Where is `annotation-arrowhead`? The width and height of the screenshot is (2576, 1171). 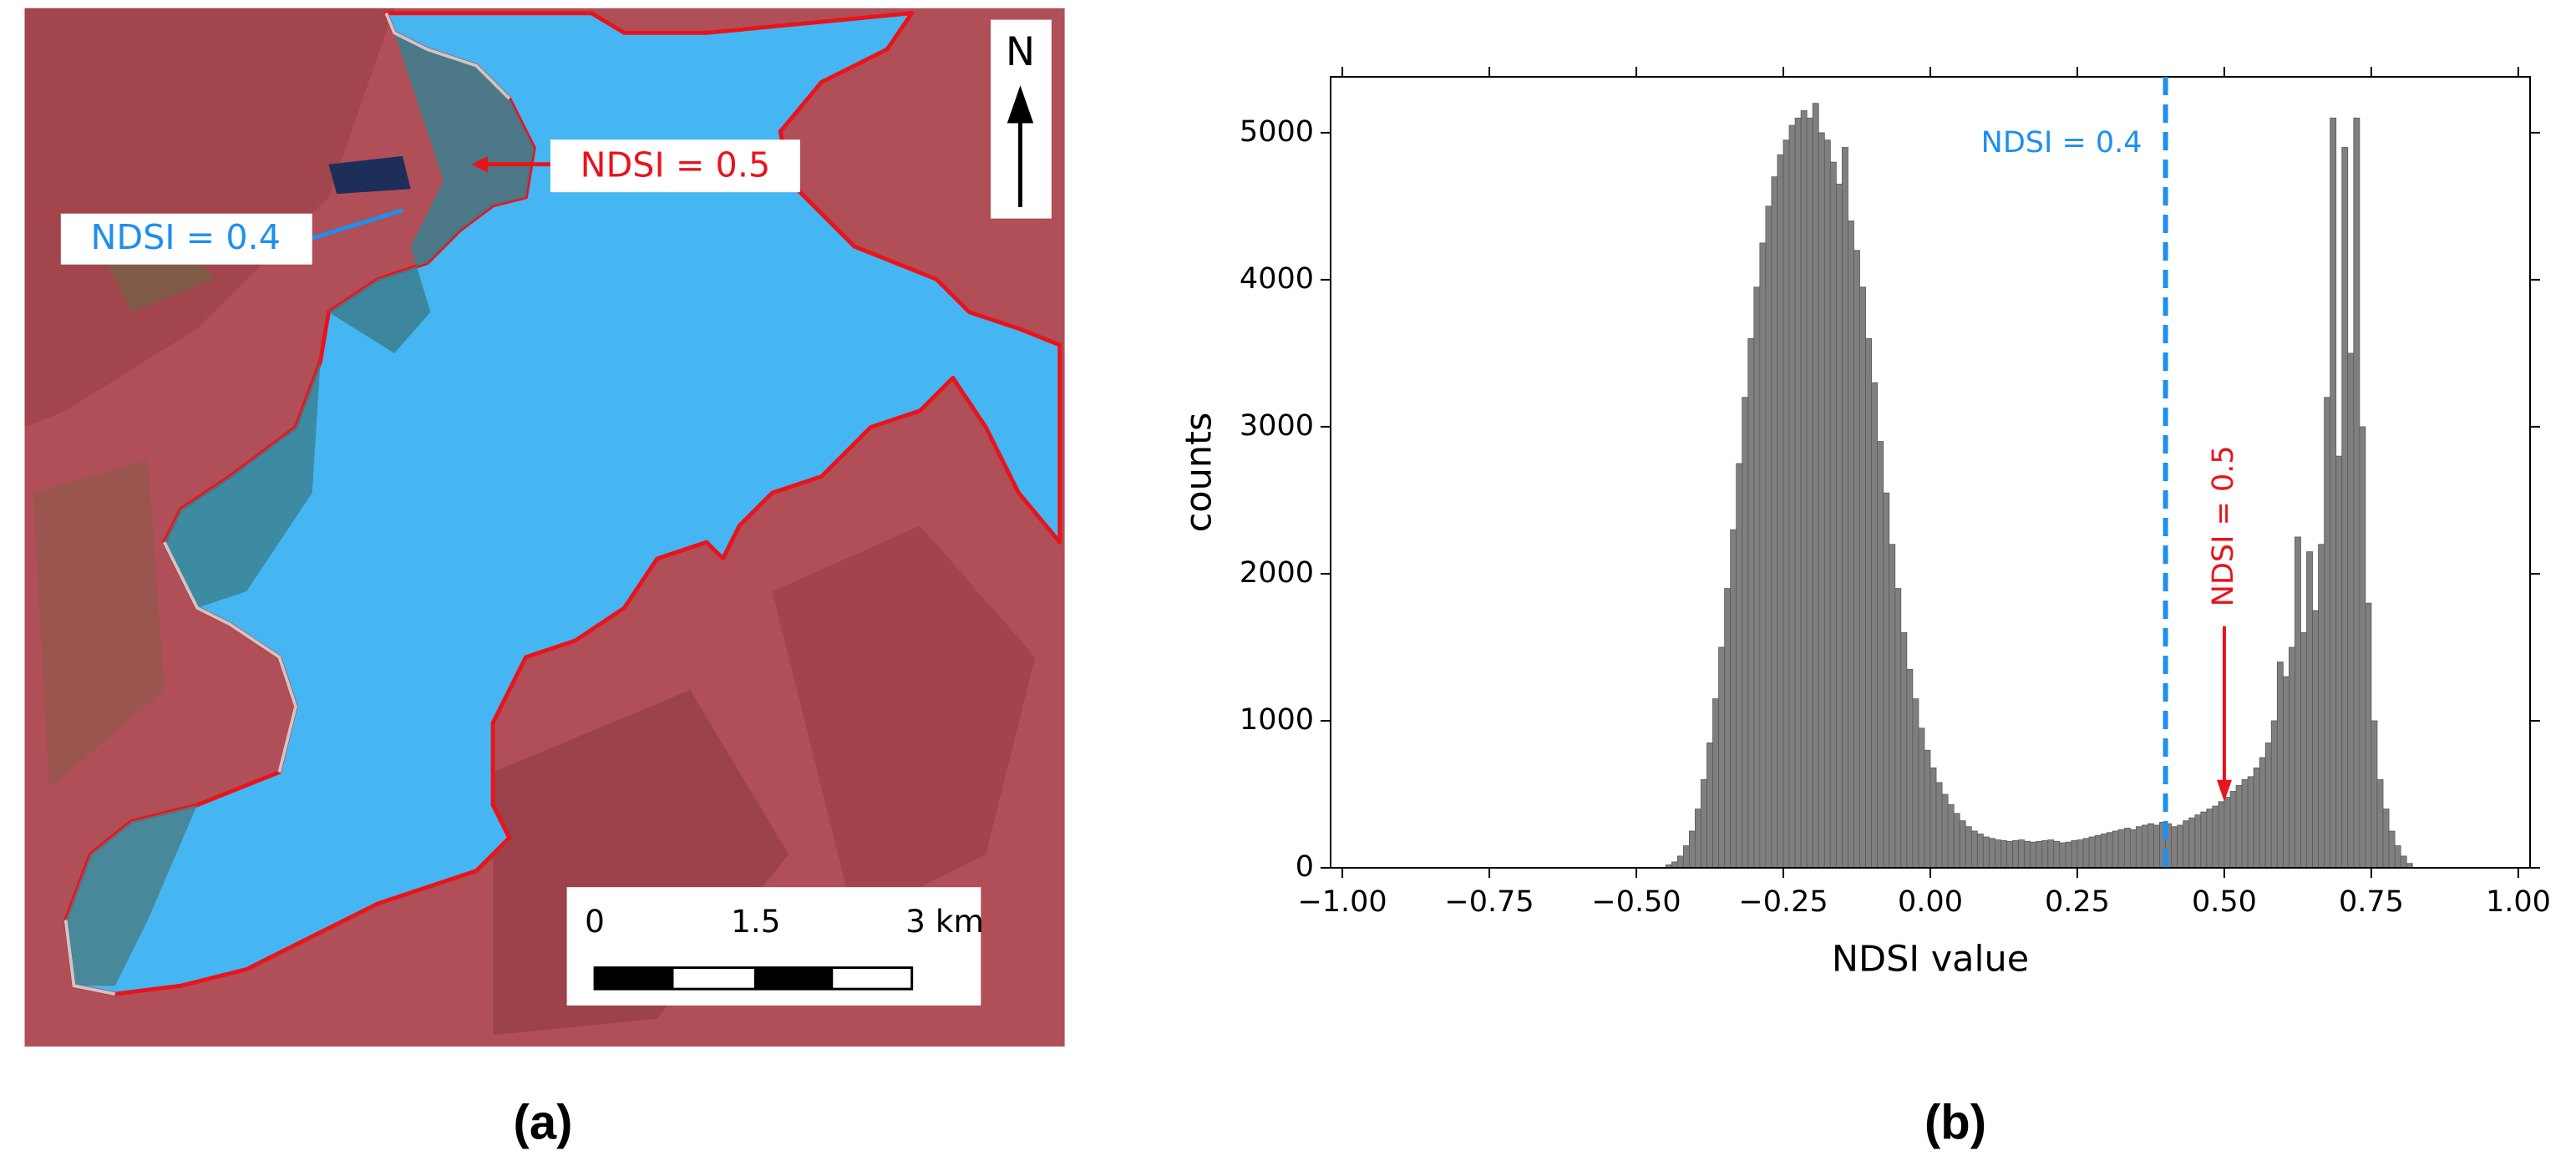
annotation-arrowhead is located at coordinates (480, 164).